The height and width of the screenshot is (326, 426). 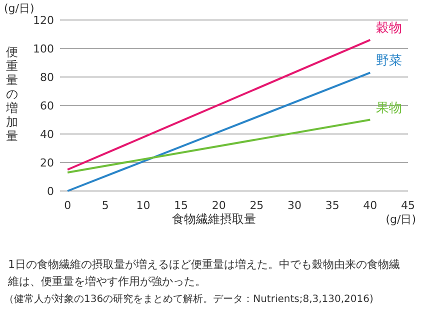 I want to click on y-tick-label: 60, so click(x=47, y=105).